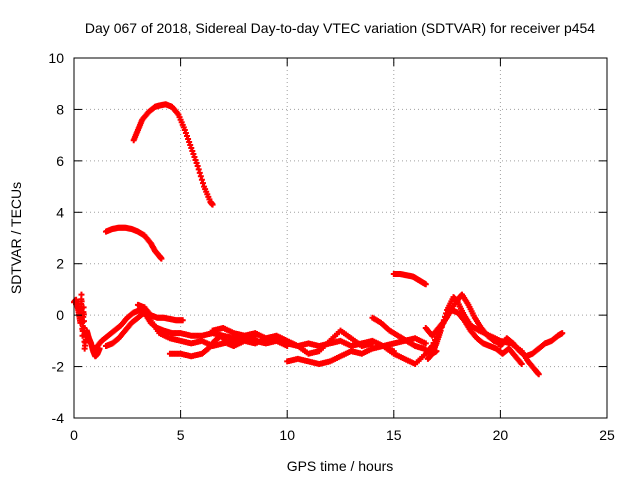 This screenshot has width=640, height=480. Describe the element at coordinates (292, 341) in the screenshot. I see `series-arc-e` at that location.